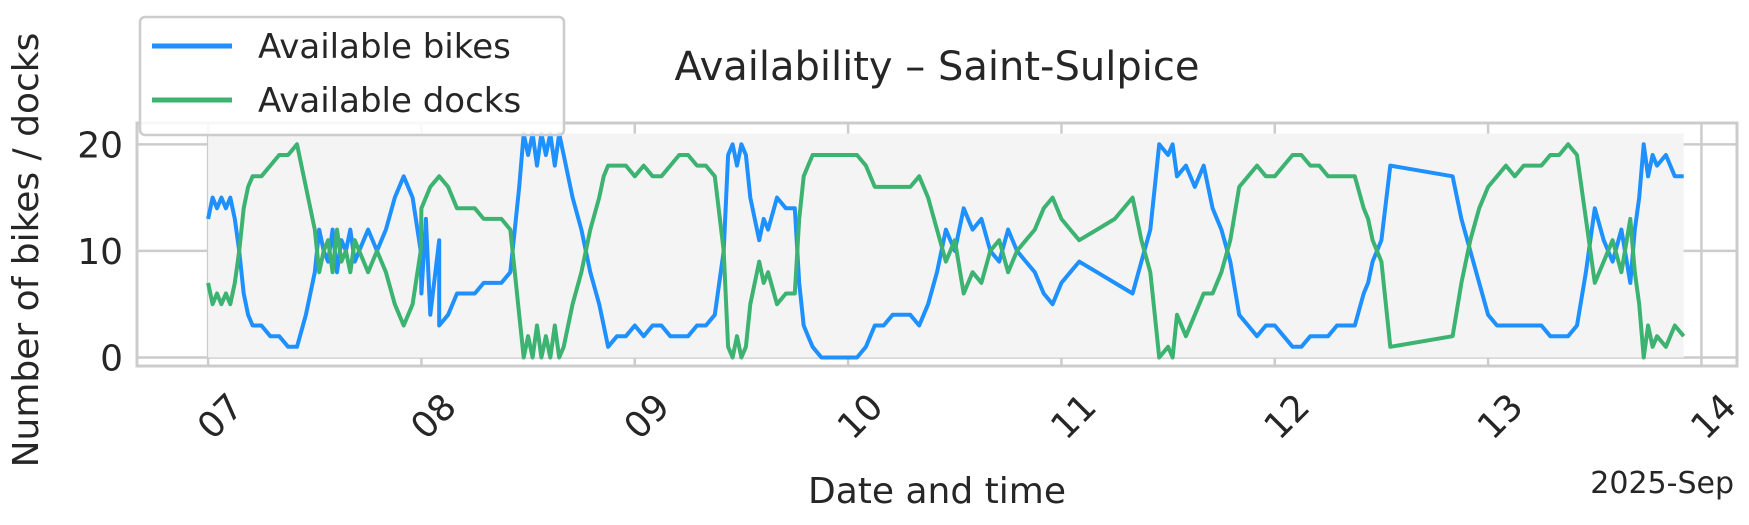 The width and height of the screenshot is (1749, 525). Describe the element at coordinates (1287, 416) in the screenshot. I see `x-tick-label: 12` at that location.